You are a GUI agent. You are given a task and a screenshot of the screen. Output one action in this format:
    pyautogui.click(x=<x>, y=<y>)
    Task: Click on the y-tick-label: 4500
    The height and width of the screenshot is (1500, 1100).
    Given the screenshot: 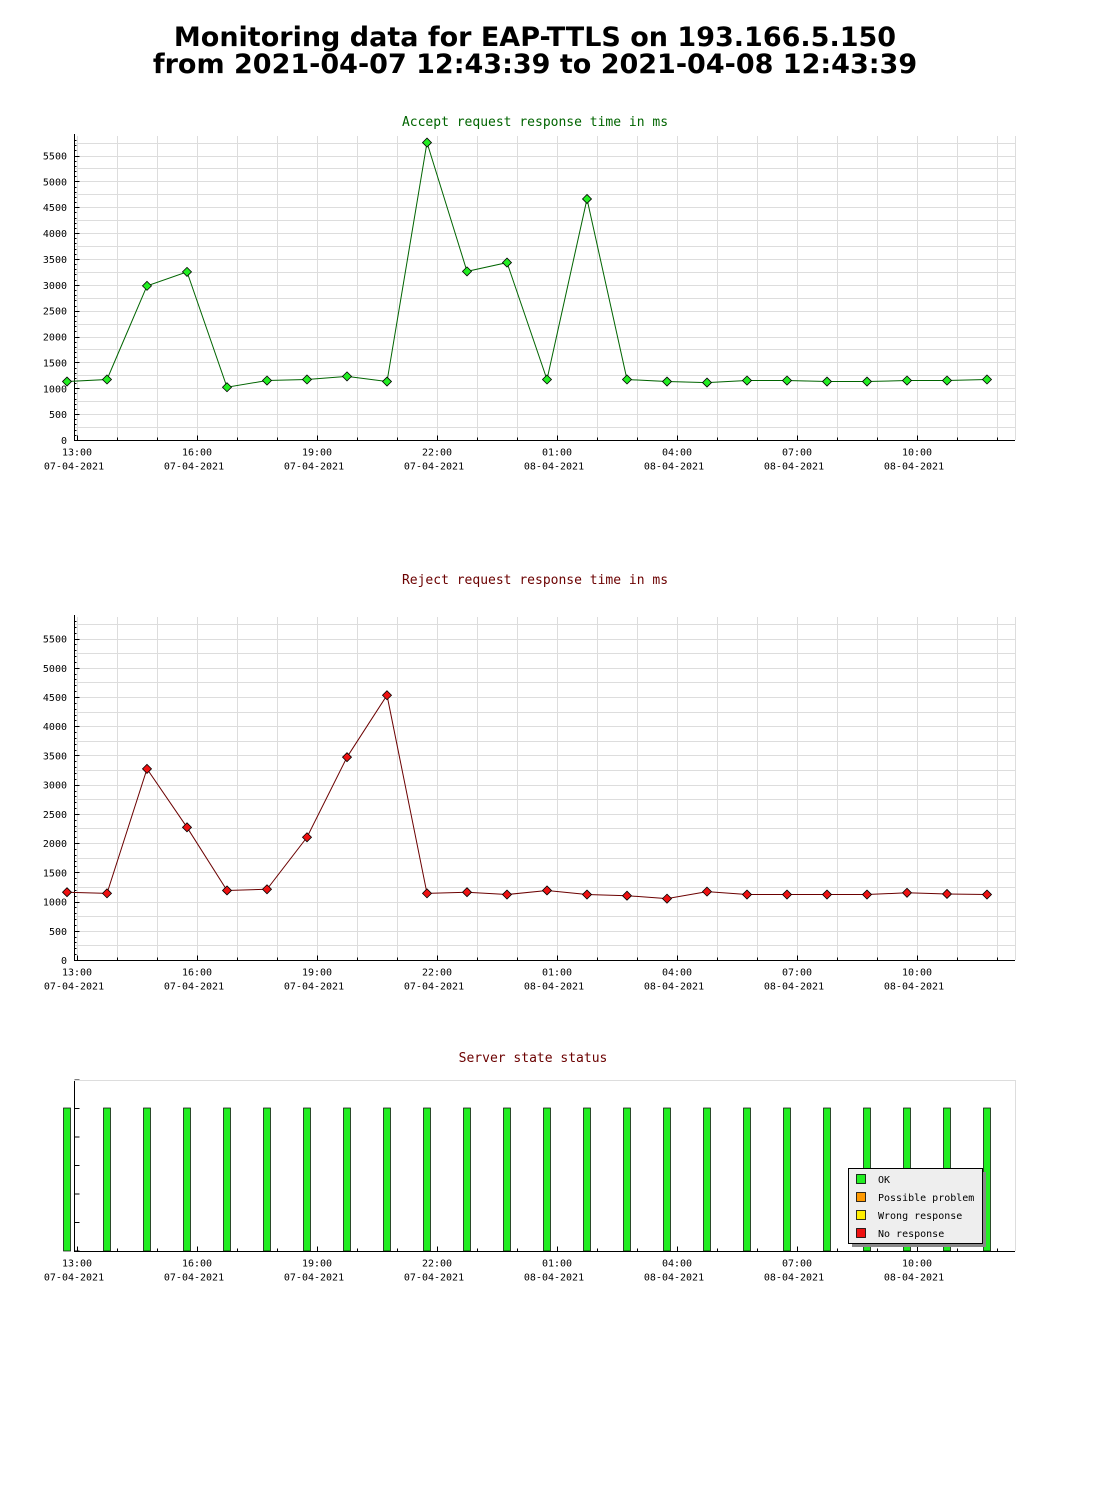 What is the action you would take?
    pyautogui.click(x=55, y=698)
    